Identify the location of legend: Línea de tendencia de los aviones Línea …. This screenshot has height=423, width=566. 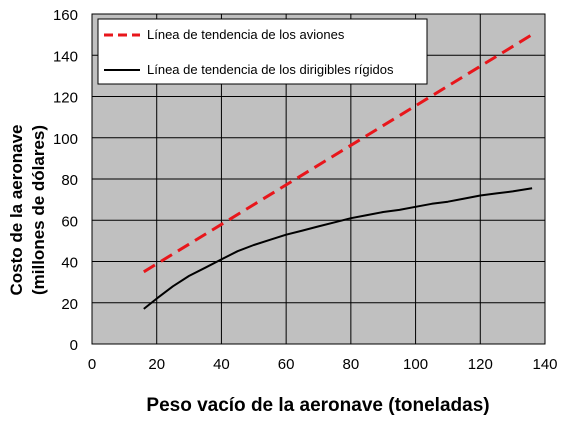
(262, 51).